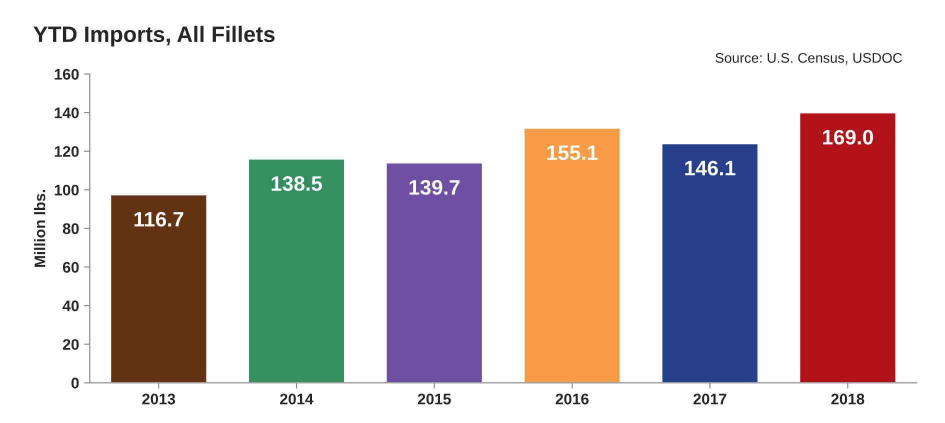  Describe the element at coordinates (847, 399) in the screenshot. I see `x-tick-label: 2018` at that location.